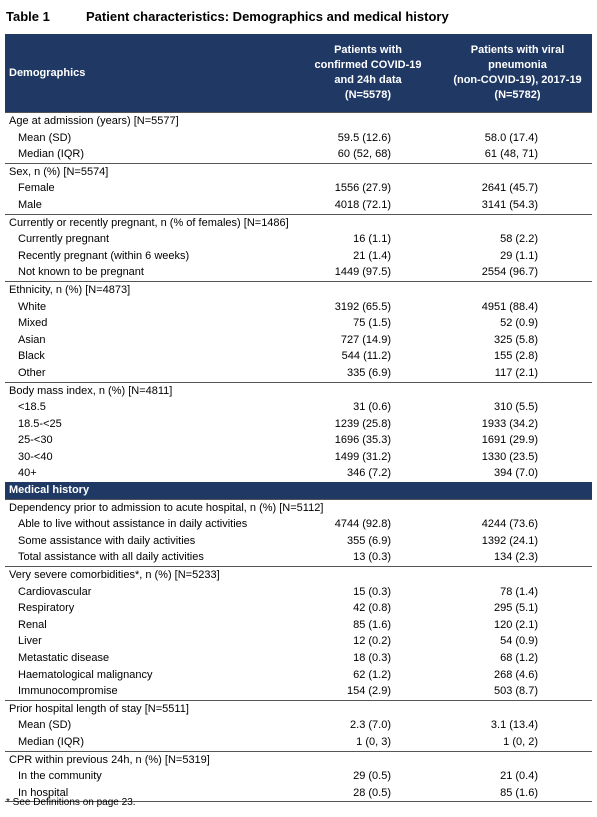 Image resolution: width=597 pixels, height=817 pixels. What do you see at coordinates (372, 239) in the screenshot?
I see `covid-value: 16 (1.1)` at bounding box center [372, 239].